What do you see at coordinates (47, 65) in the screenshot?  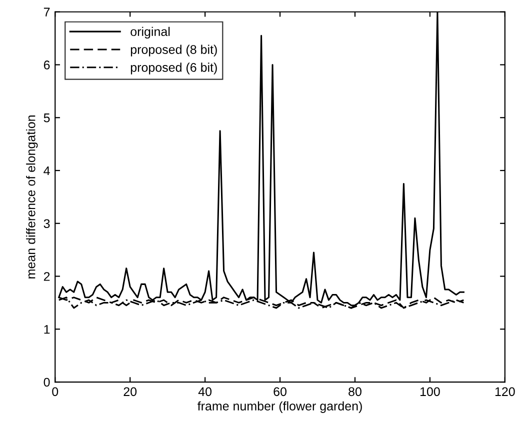 I see `y-tick-label: 6` at bounding box center [47, 65].